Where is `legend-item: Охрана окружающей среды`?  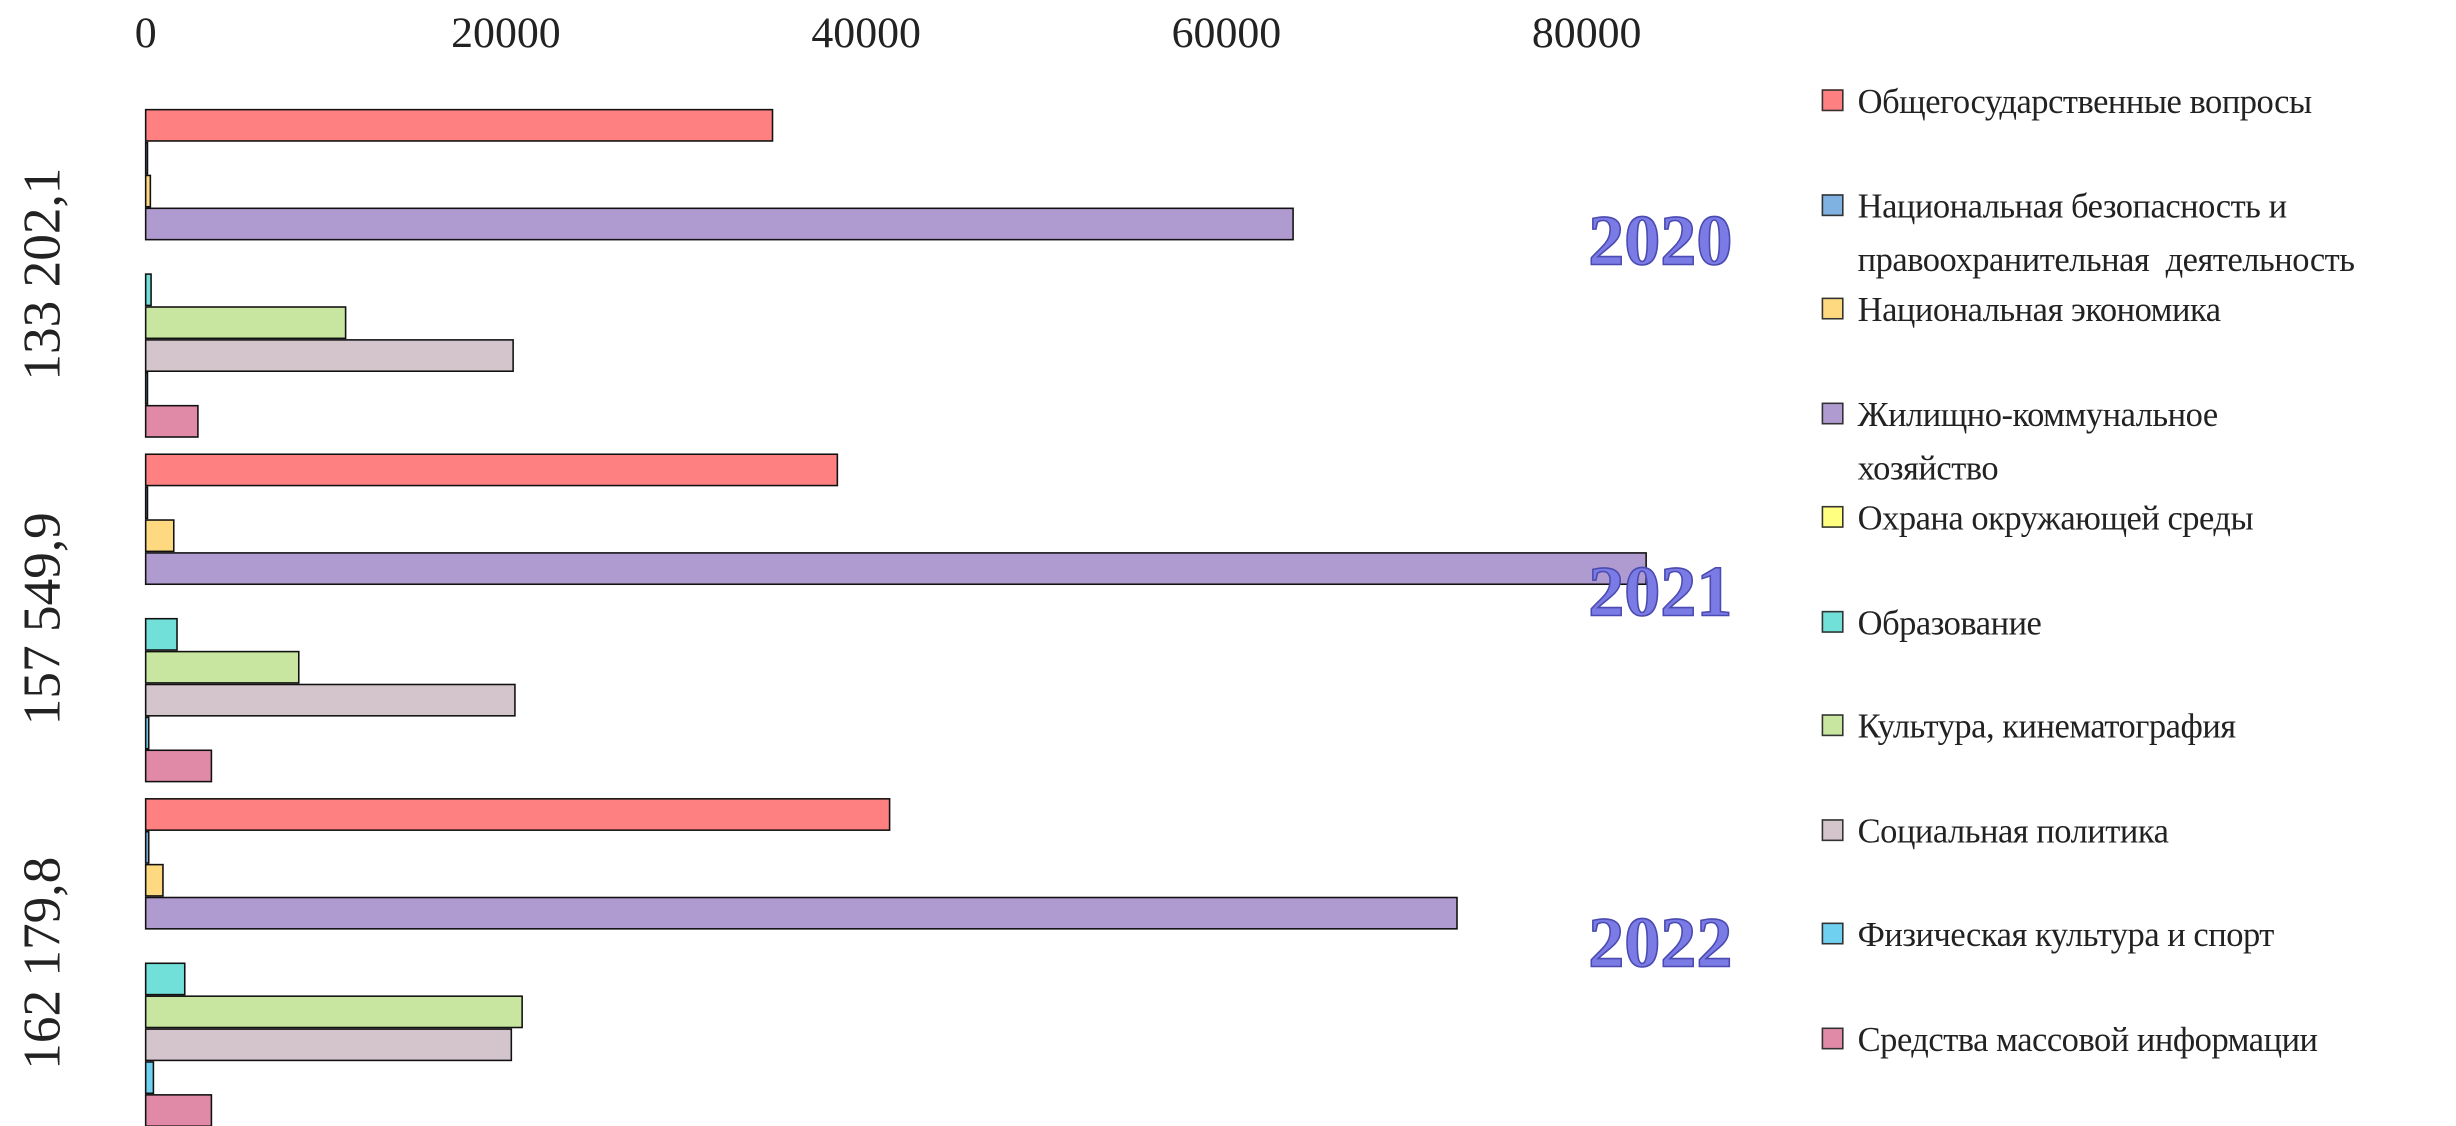 legend-item: Охрана окружающей среды is located at coordinates (2135, 518).